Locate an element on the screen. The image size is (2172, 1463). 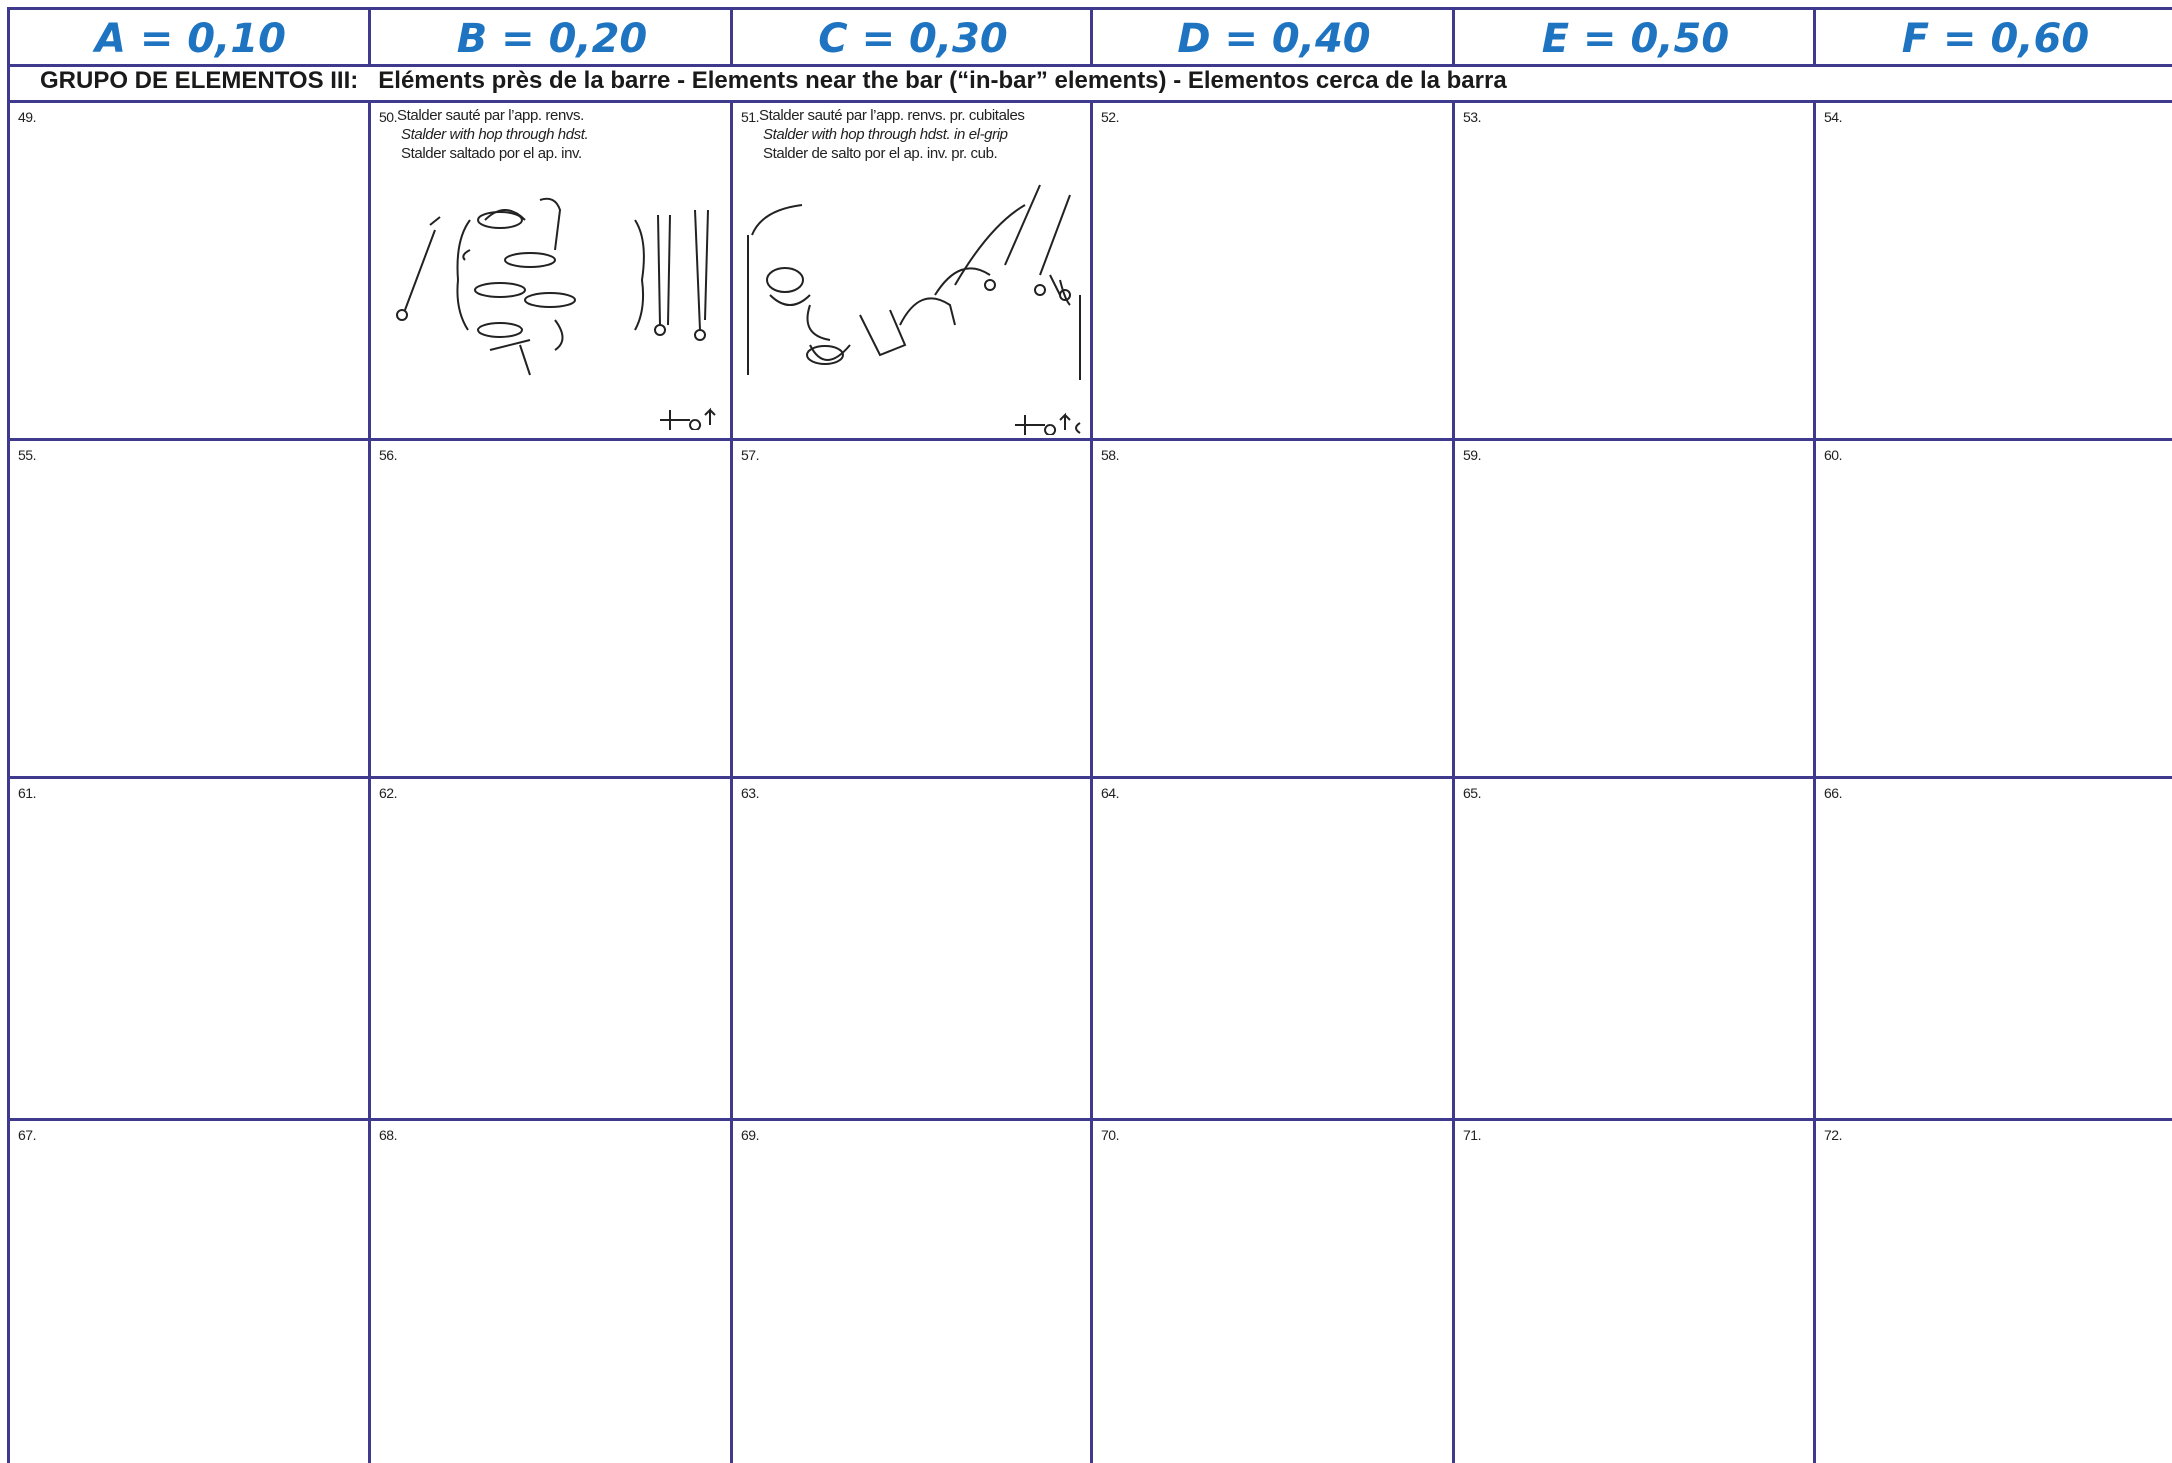
element-cell: 67. is located at coordinates (189, 1290).